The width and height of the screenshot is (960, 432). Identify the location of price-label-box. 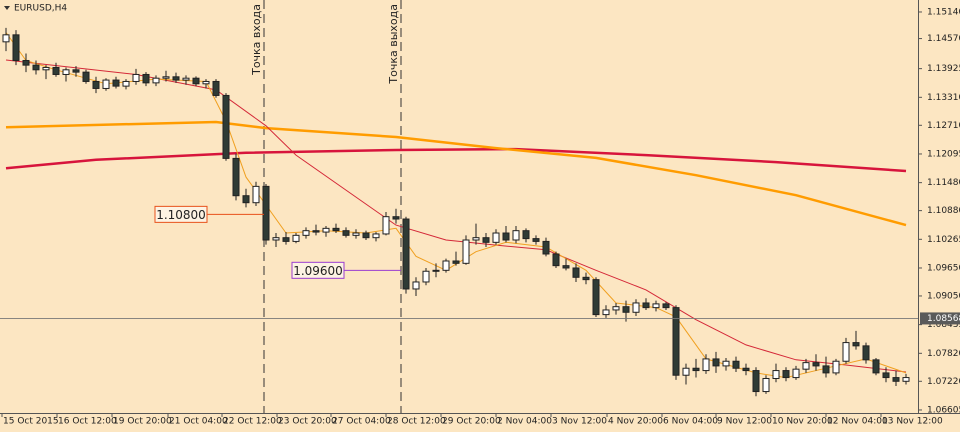
(181, 214).